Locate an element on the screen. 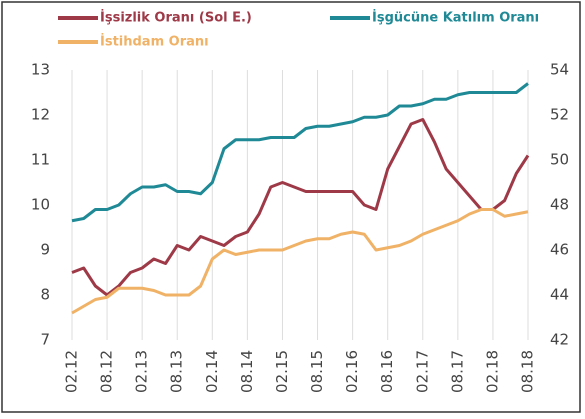 The height and width of the screenshot is (419, 585). x-tick-label: 02.14 is located at coordinates (212, 371).